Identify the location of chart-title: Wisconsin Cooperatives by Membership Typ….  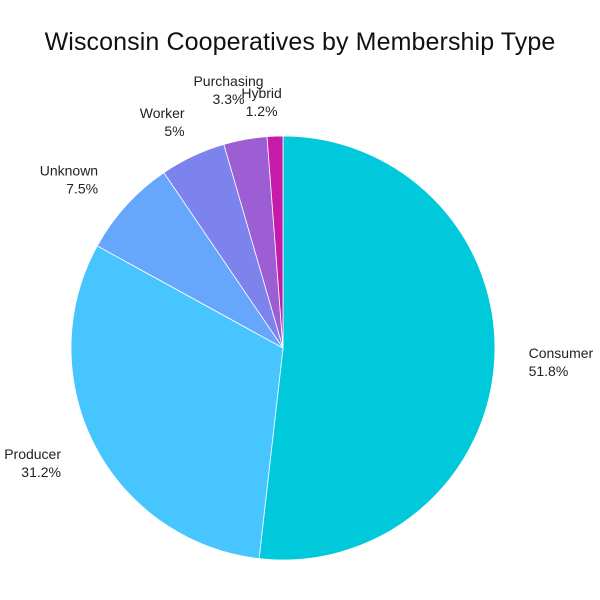
(300, 42).